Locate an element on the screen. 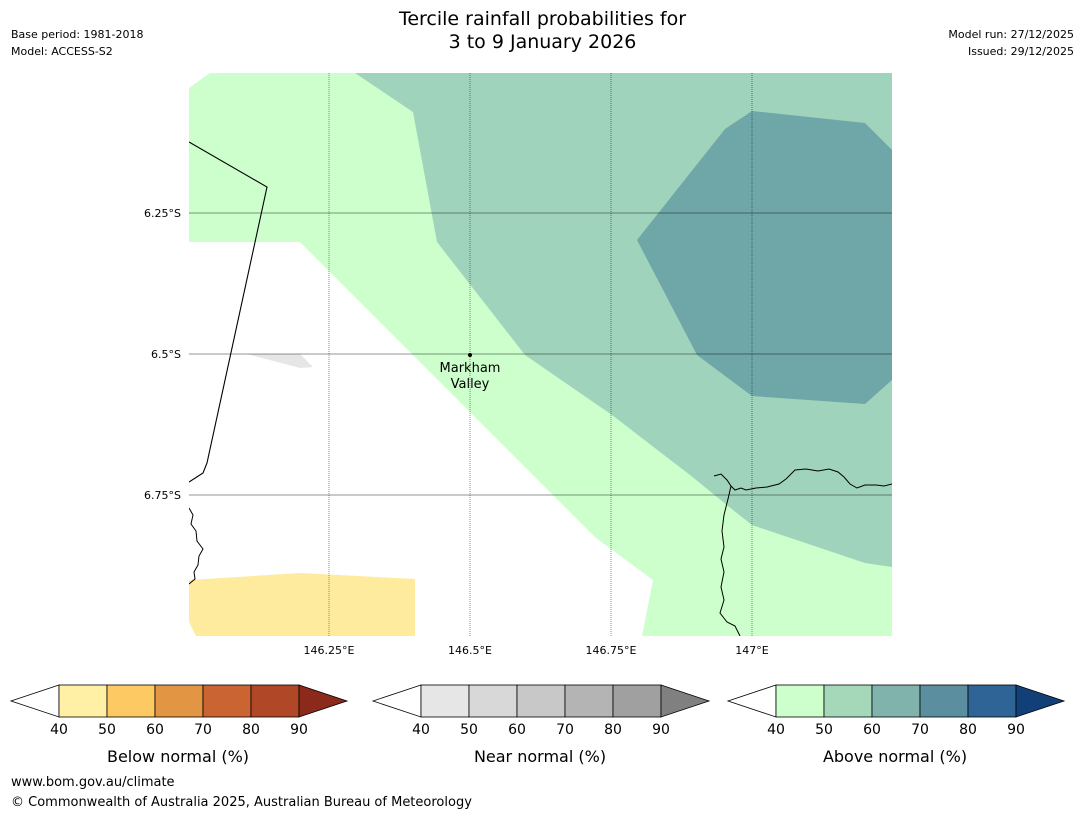  title-line-1: Tercile rainfall probabilities for is located at coordinates (542, 19).